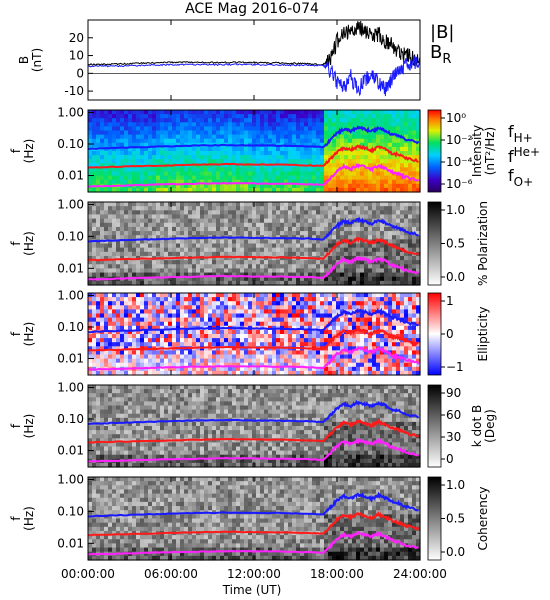 The image size is (550, 600). Describe the element at coordinates (453, 393) in the screenshot. I see `colorbar-tick-label: 90` at that location.